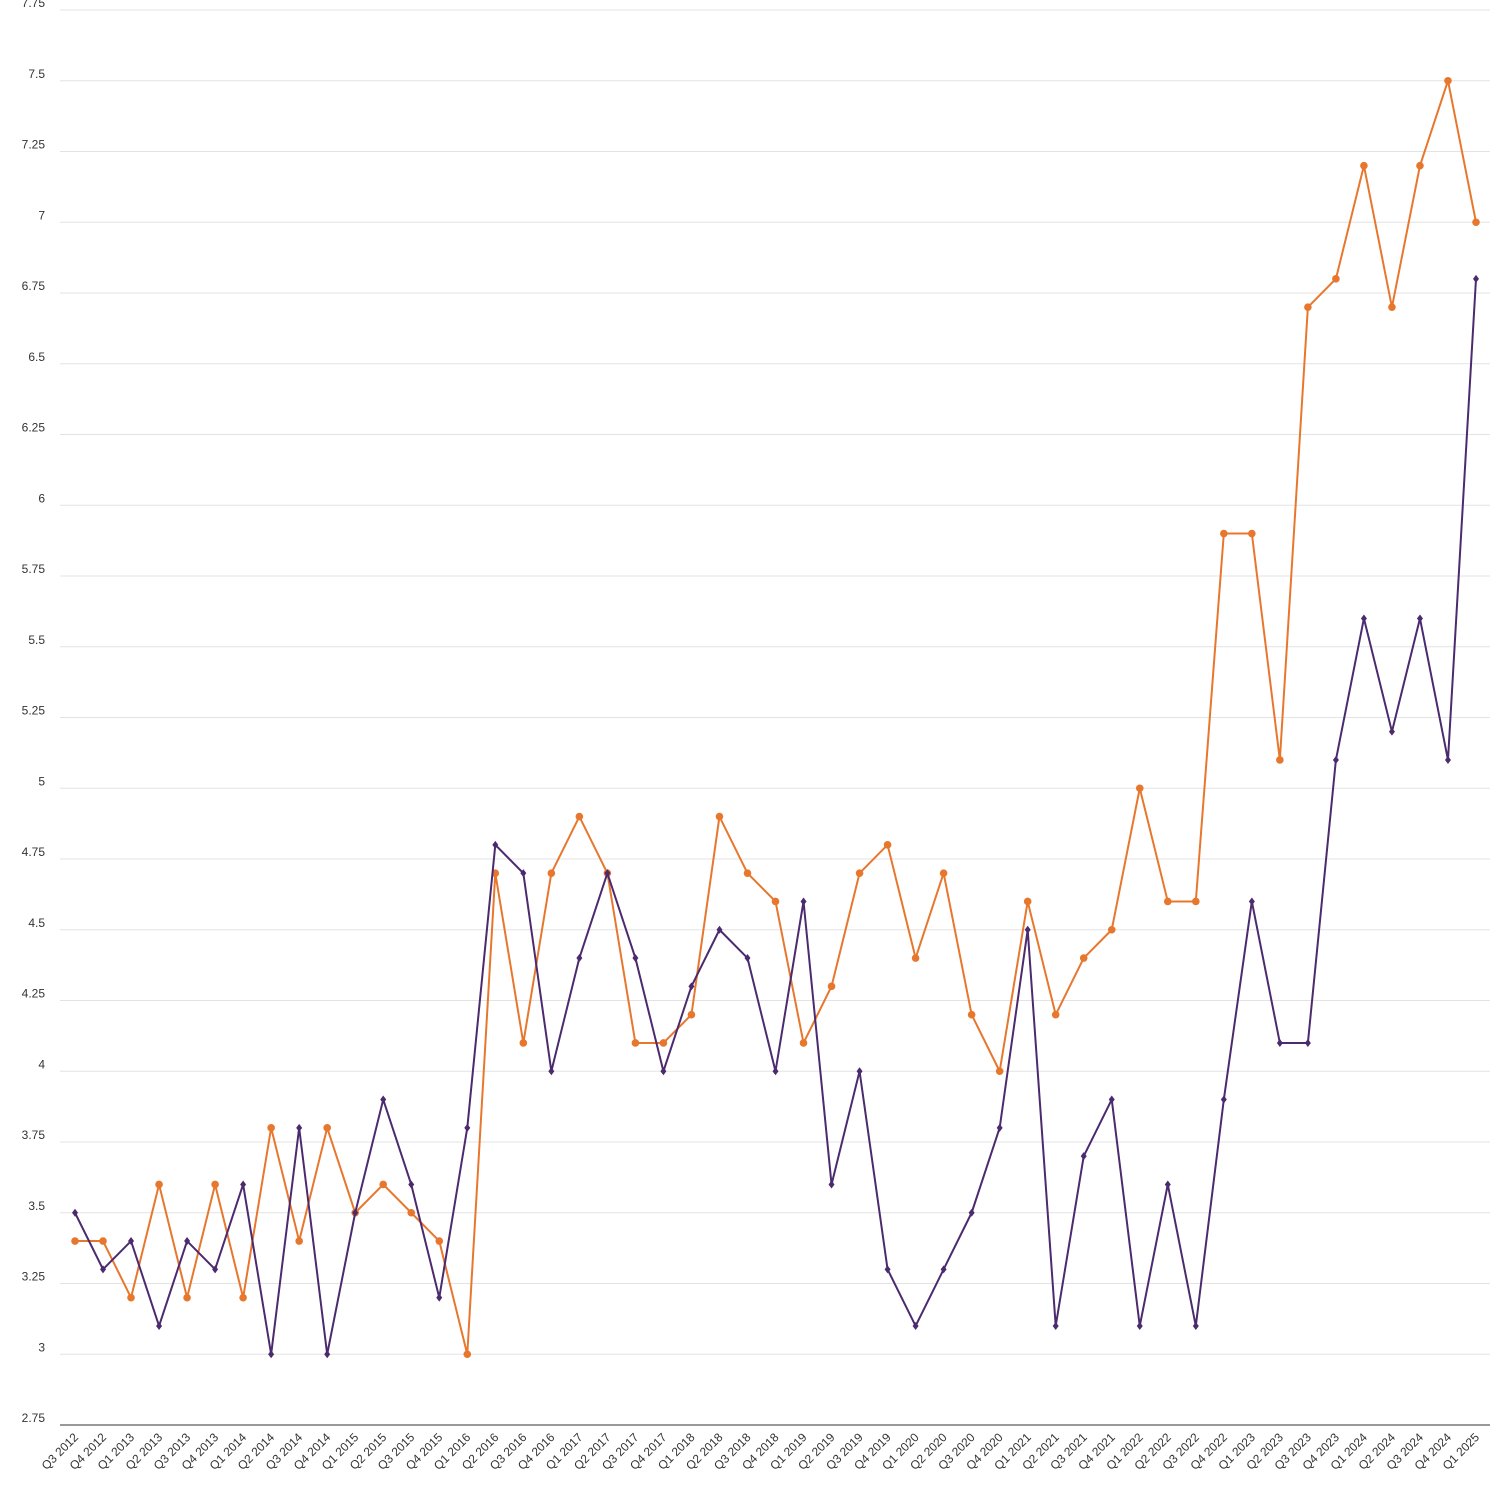 The height and width of the screenshot is (1500, 1500). I want to click on y-tick-label: 7.75, so click(34, 5).